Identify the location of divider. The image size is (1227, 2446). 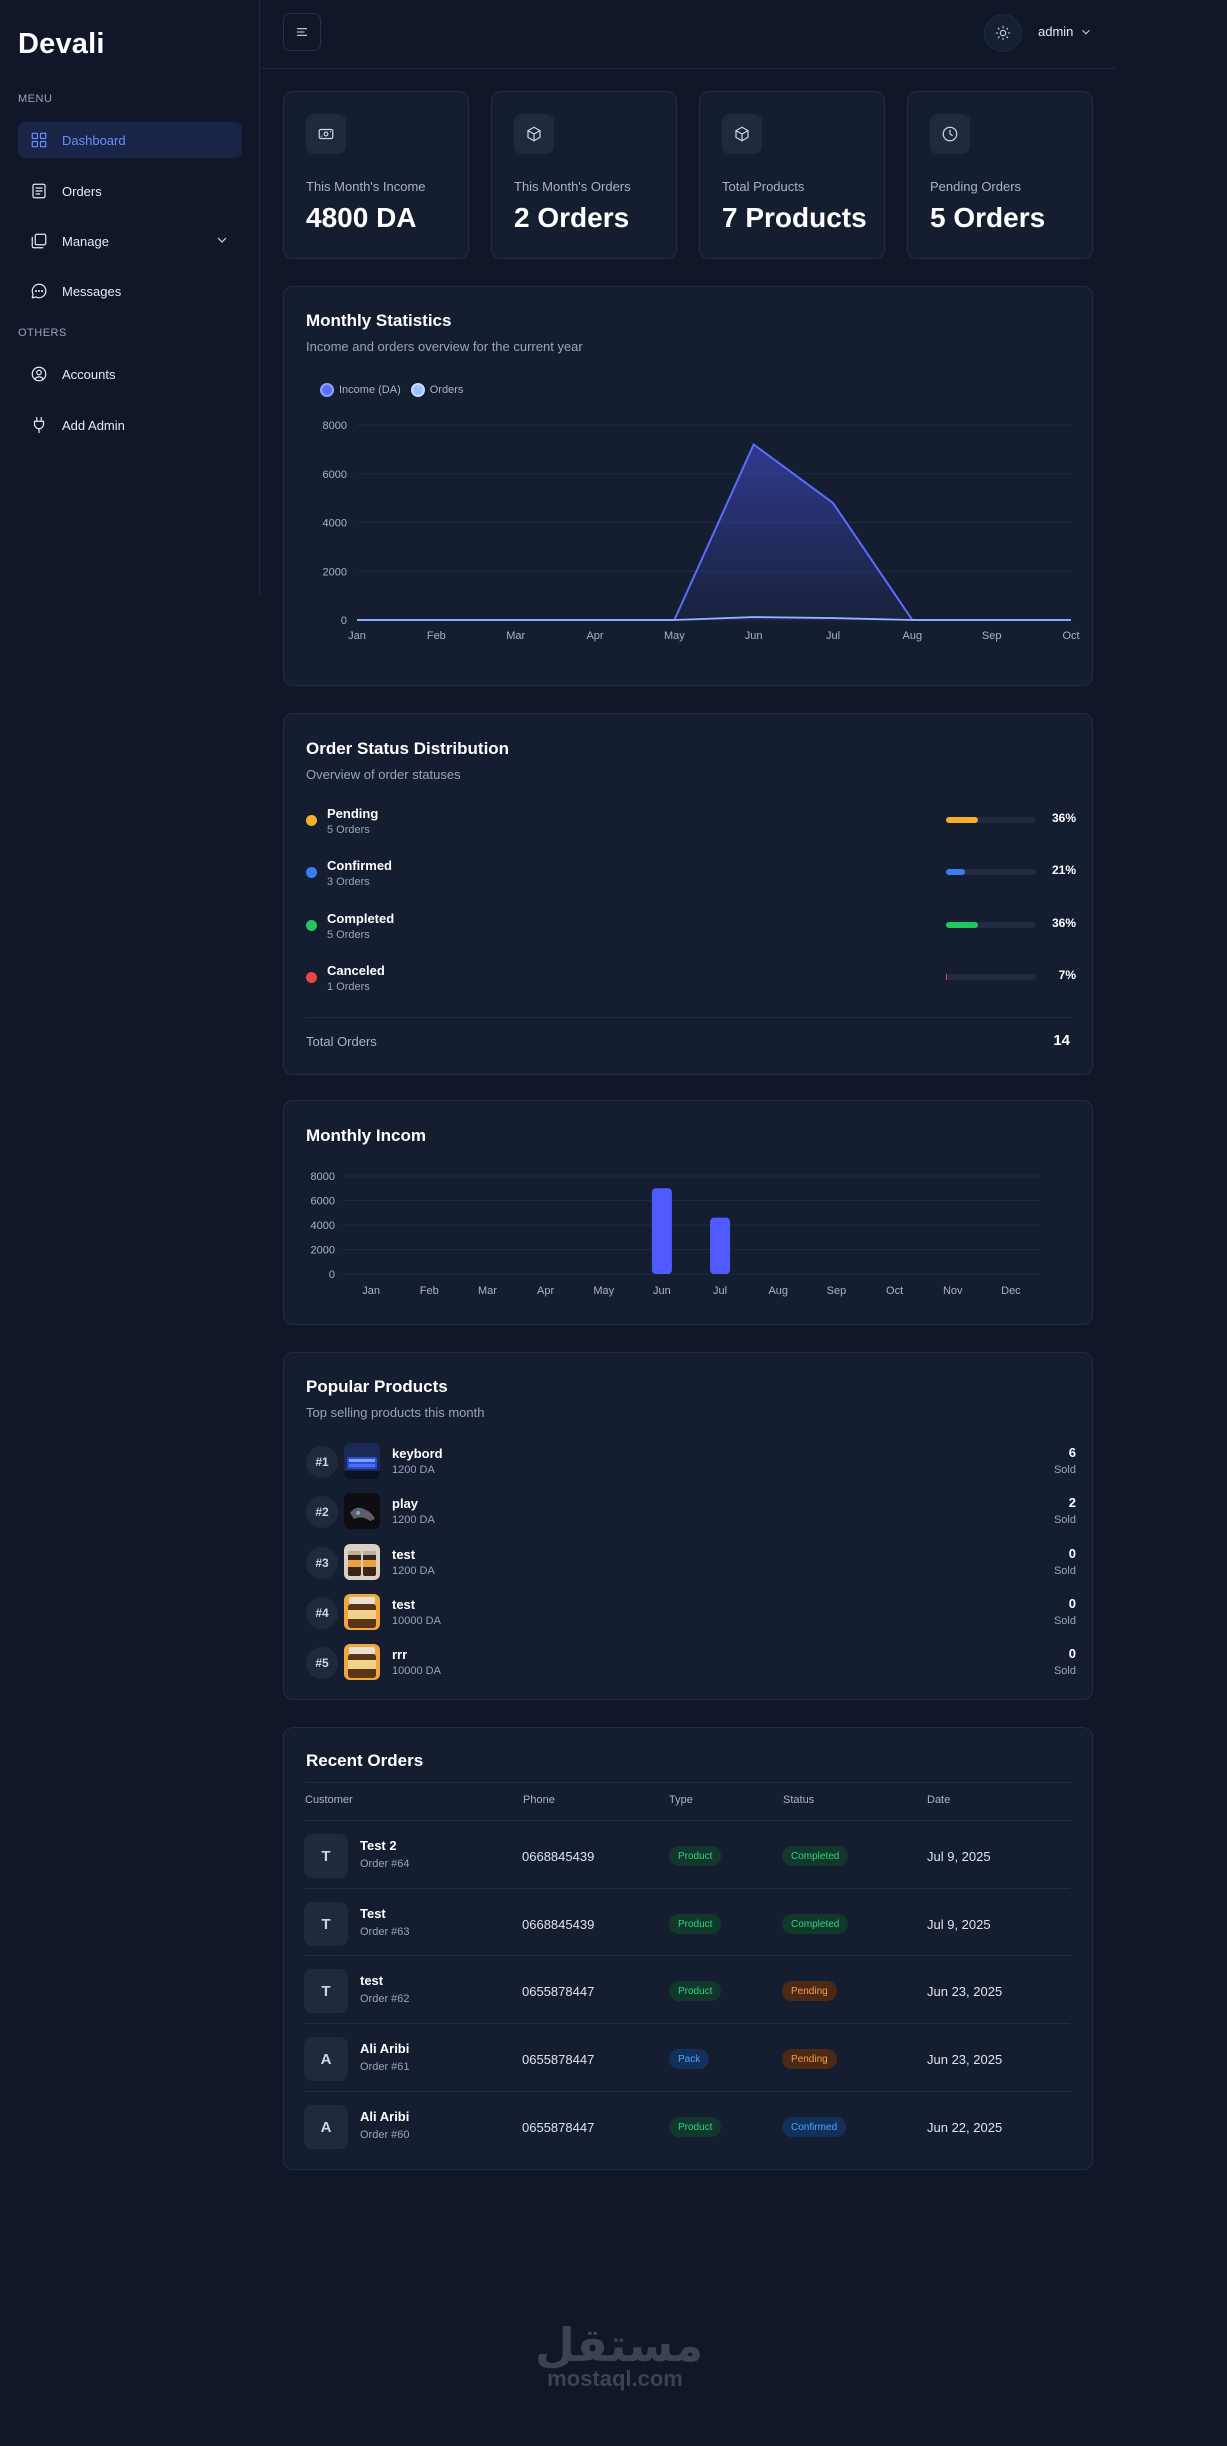
(689, 1017).